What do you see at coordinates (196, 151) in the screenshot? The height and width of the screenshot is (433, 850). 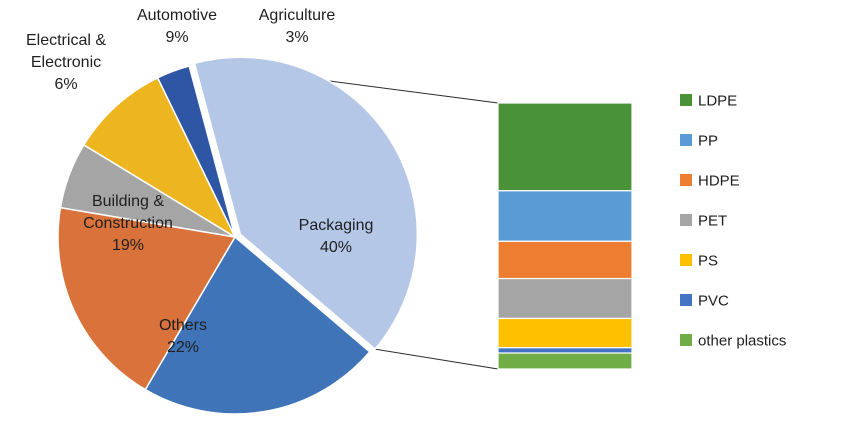 I see `pie-slice-agriculture` at bounding box center [196, 151].